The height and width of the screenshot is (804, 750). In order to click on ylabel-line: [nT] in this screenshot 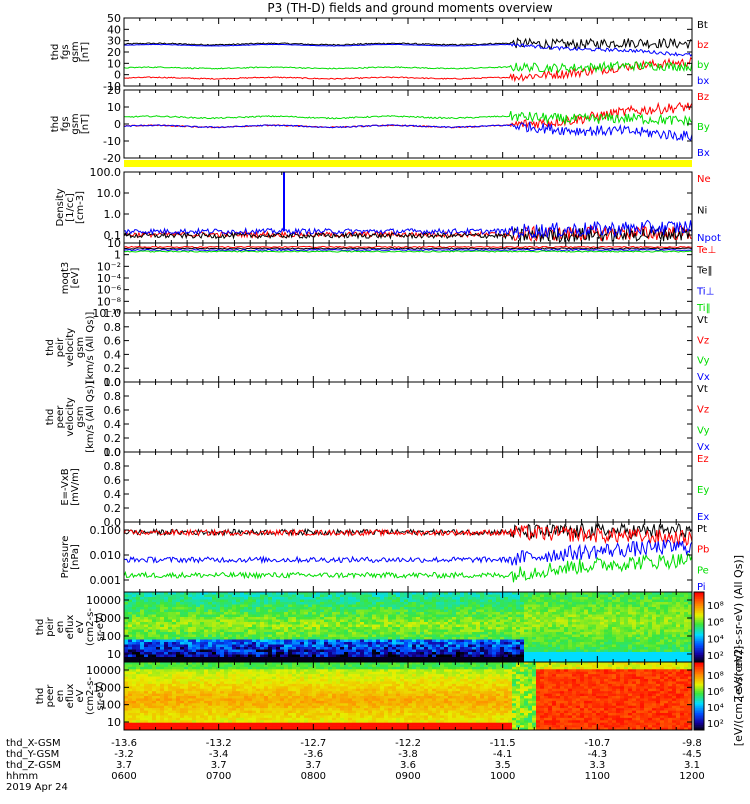, I will do `click(85, 52)`.